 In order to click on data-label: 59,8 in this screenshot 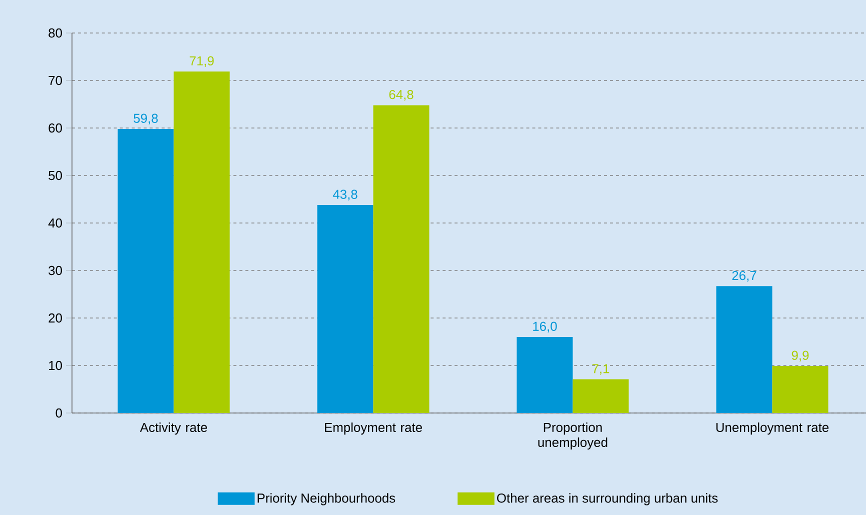, I will do `click(146, 119)`.